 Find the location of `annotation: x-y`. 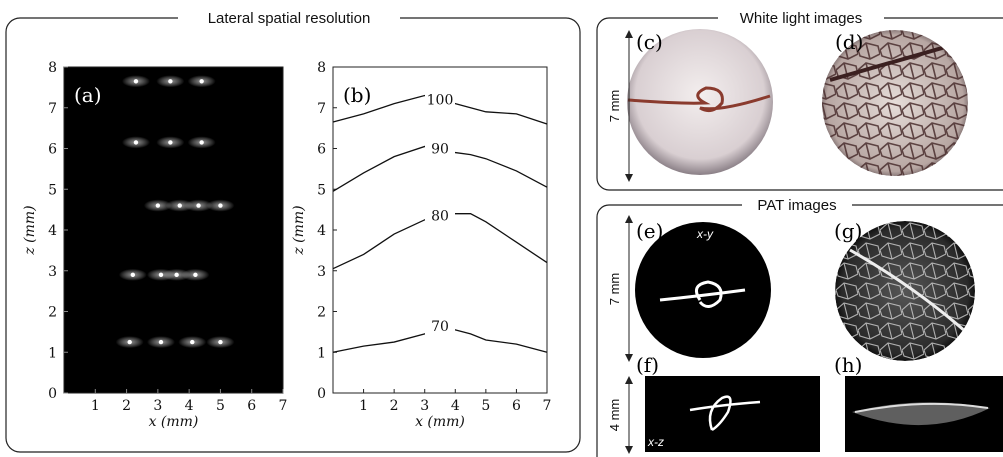

annotation: x-y is located at coordinates (705, 234).